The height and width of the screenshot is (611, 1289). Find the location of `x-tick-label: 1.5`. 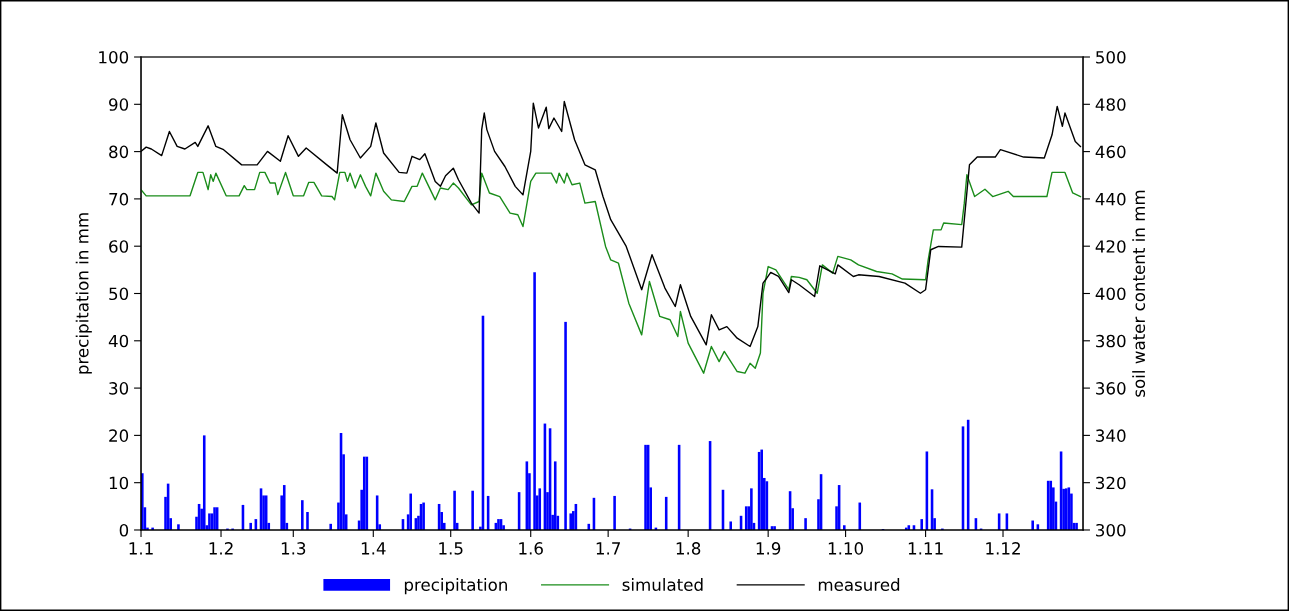

x-tick-label: 1.5 is located at coordinates (451, 548).